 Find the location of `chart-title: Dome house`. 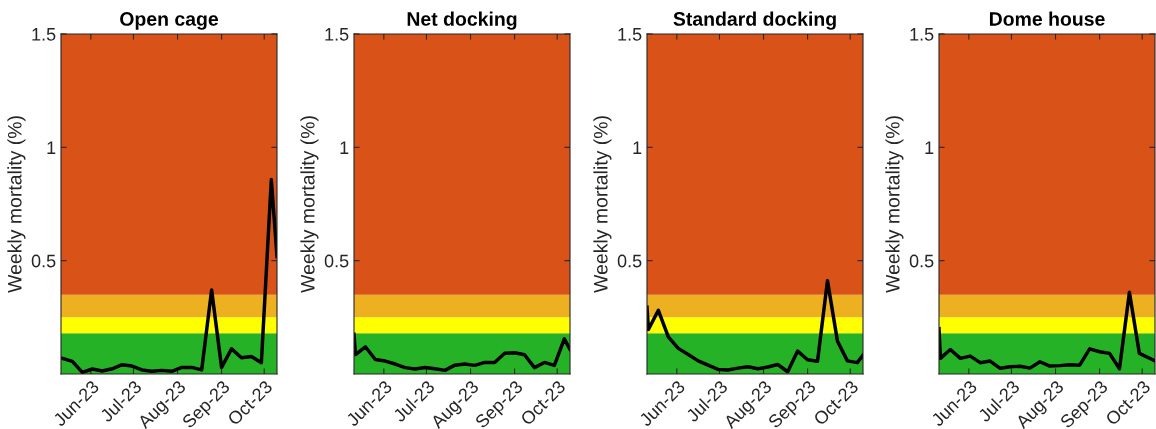

chart-title: Dome house is located at coordinates (1047, 18).